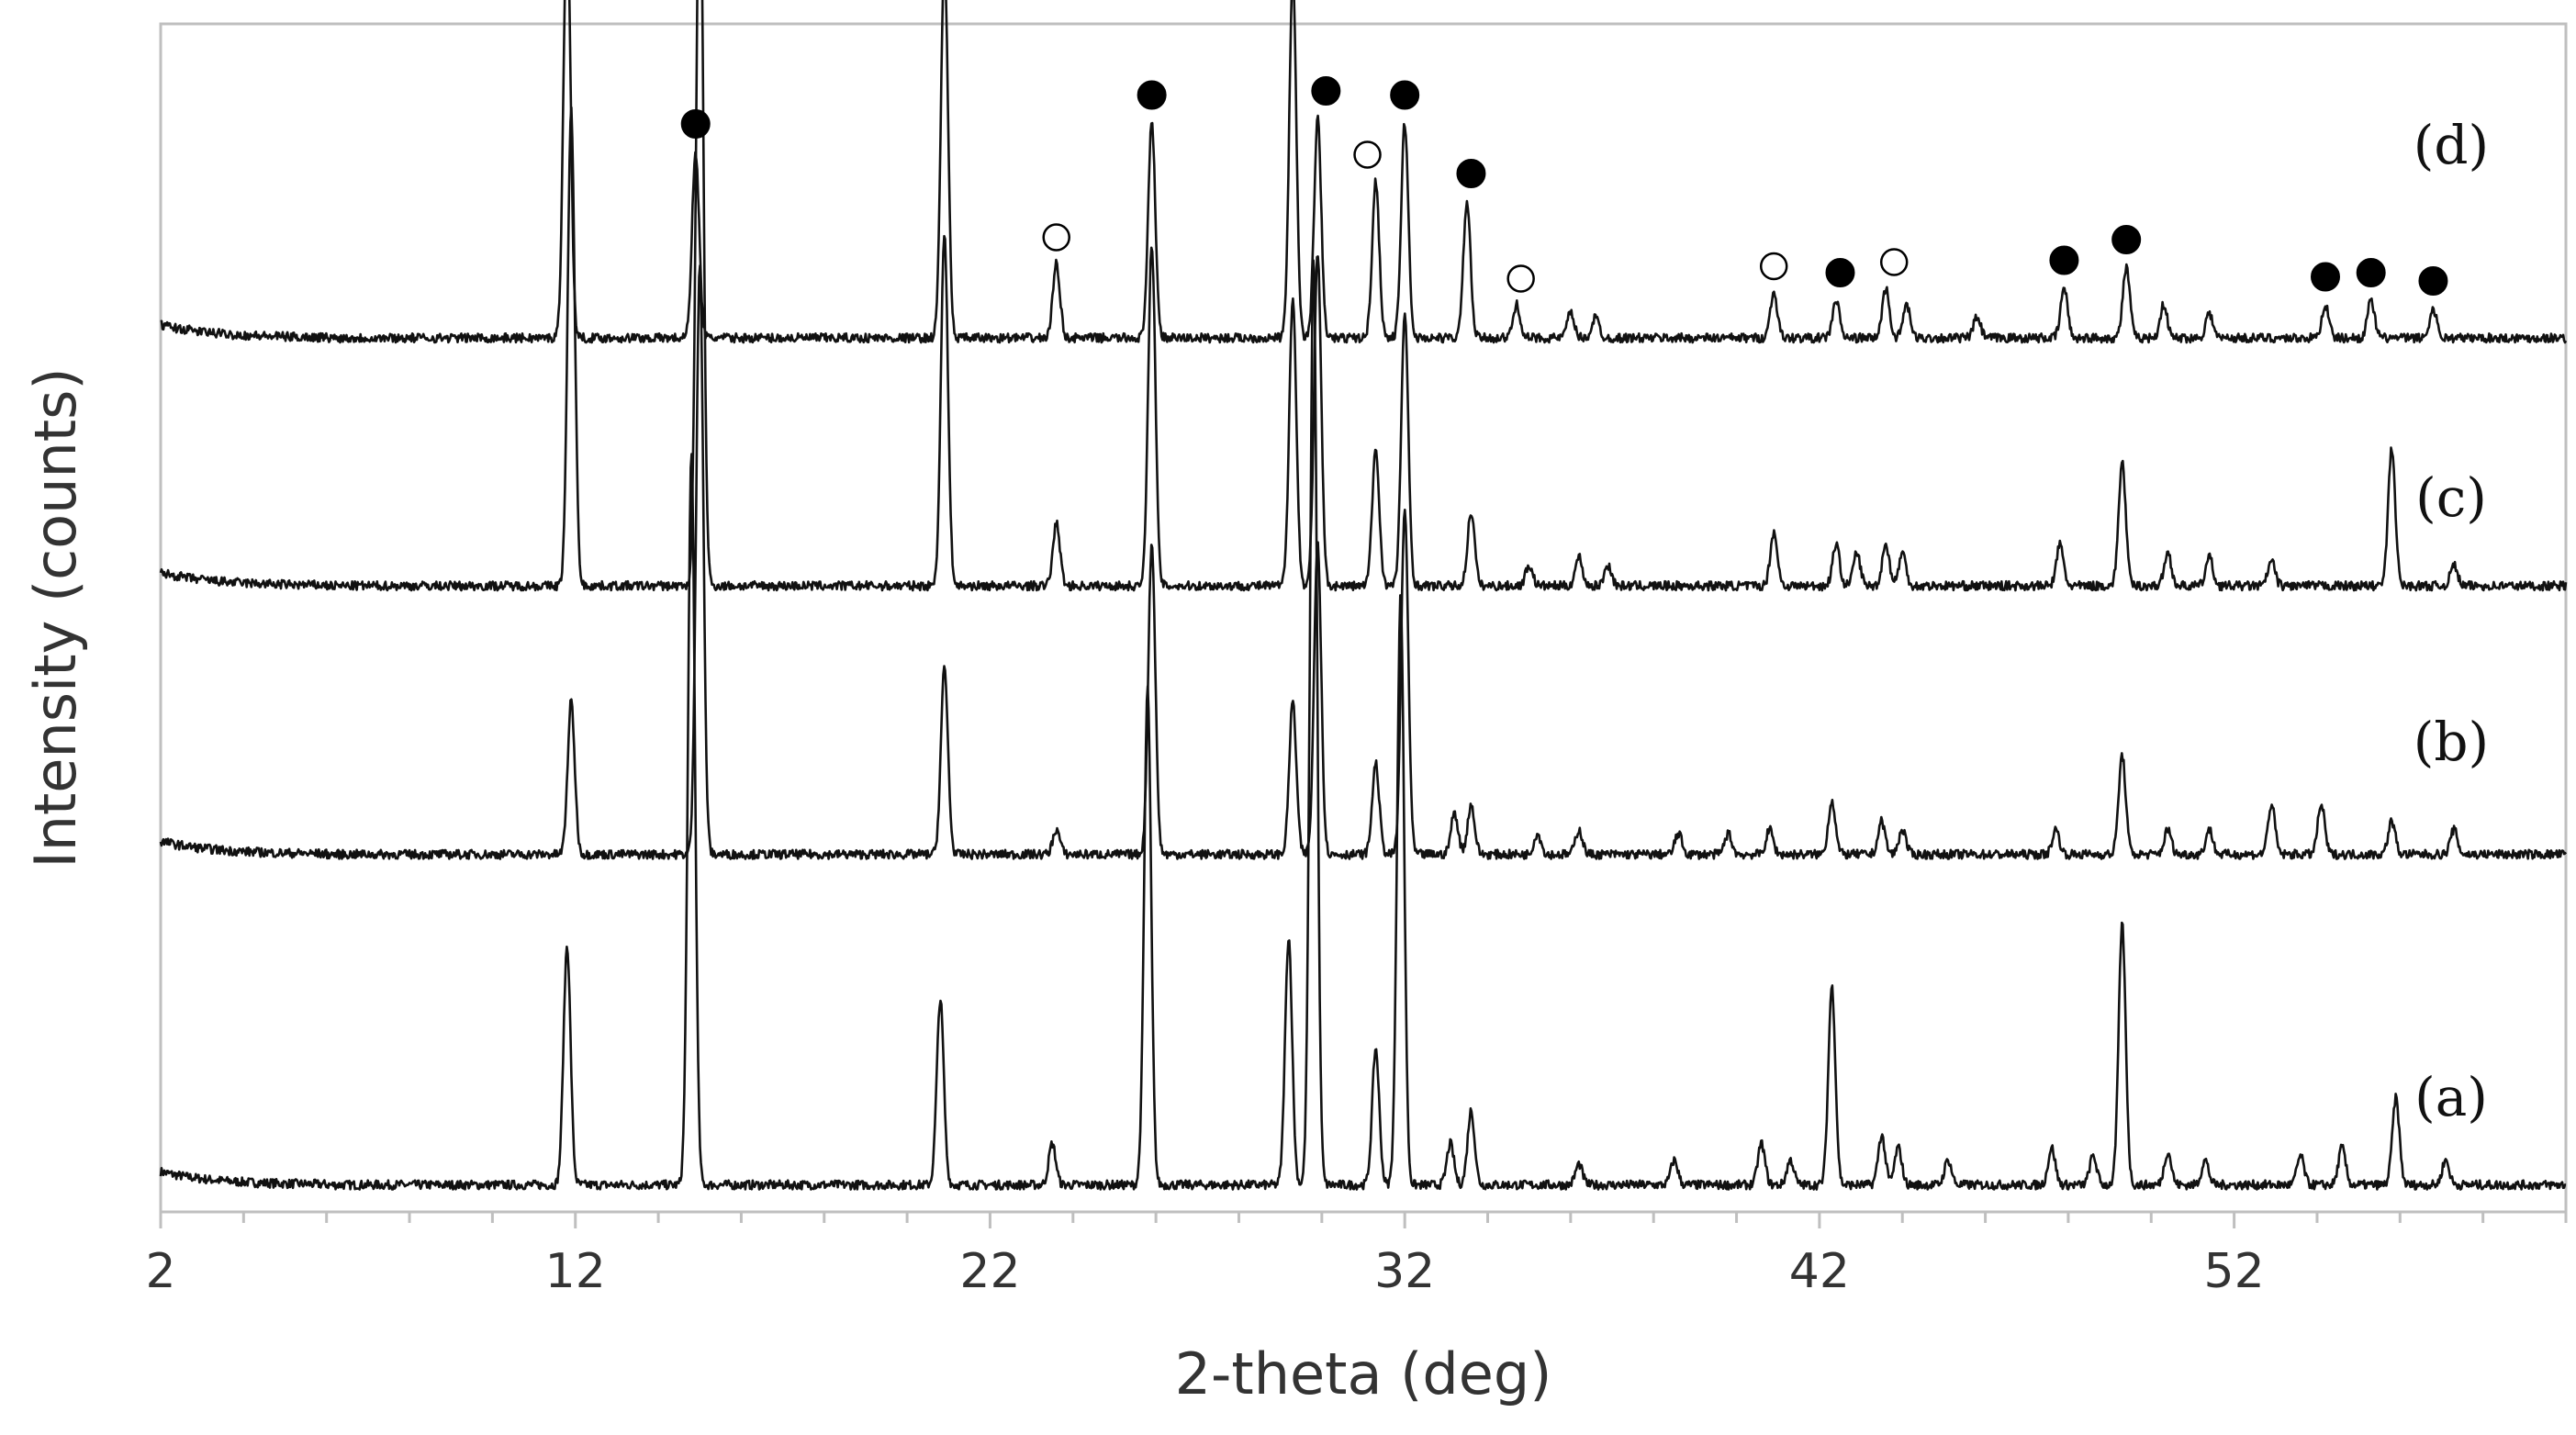 This screenshot has height=1435, width=2576. I want to click on x-tick-label: 12, so click(575, 1271).